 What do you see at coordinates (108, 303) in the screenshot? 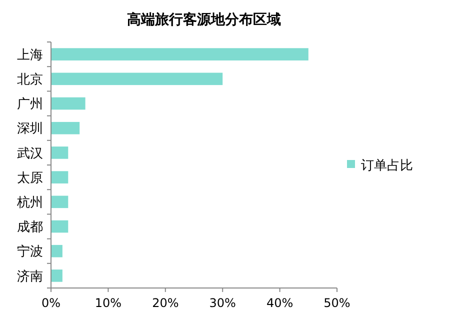
I see `x-tick-label: 10%` at bounding box center [108, 303].